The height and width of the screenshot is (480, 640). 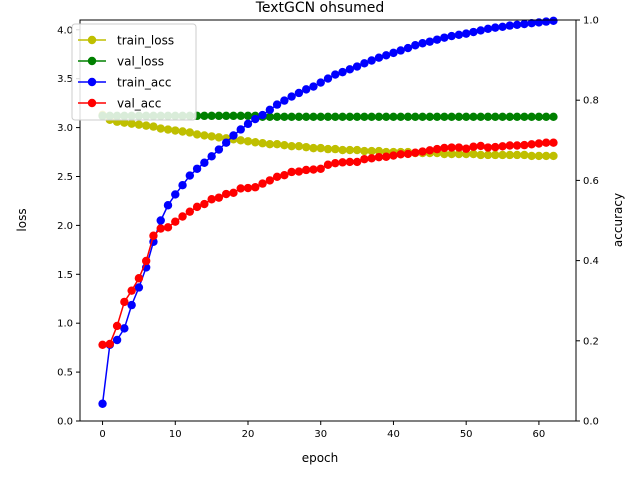 What do you see at coordinates (65, 275) in the screenshot?
I see `y-tick-label: 1.5` at bounding box center [65, 275].